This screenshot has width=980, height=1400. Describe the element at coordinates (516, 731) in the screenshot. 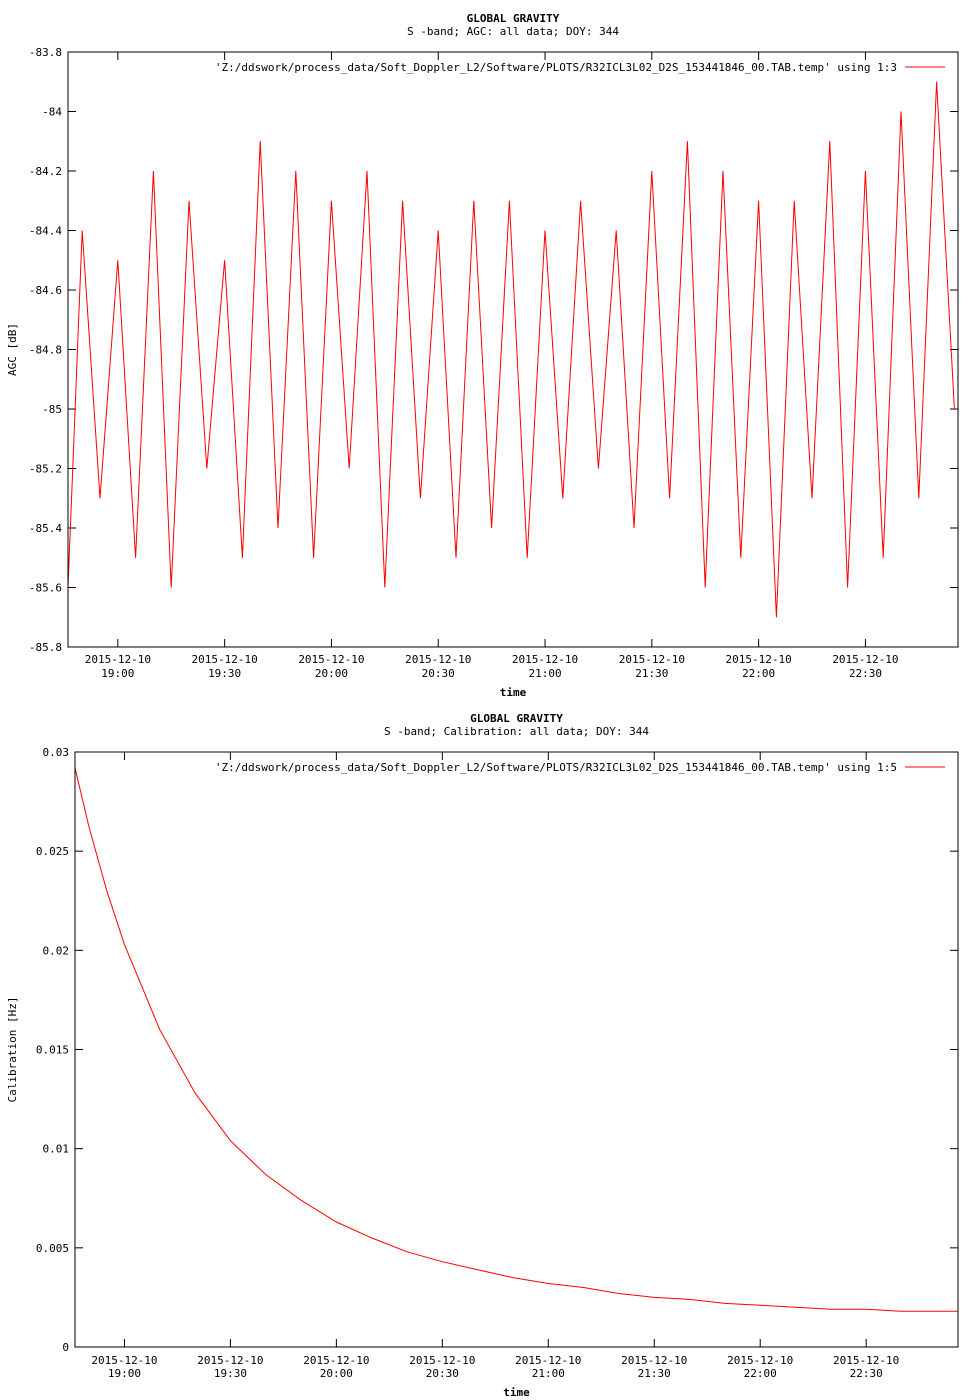

I see `chart-subtitle: S -band; Calibration: all data; DOY: 344` at that location.